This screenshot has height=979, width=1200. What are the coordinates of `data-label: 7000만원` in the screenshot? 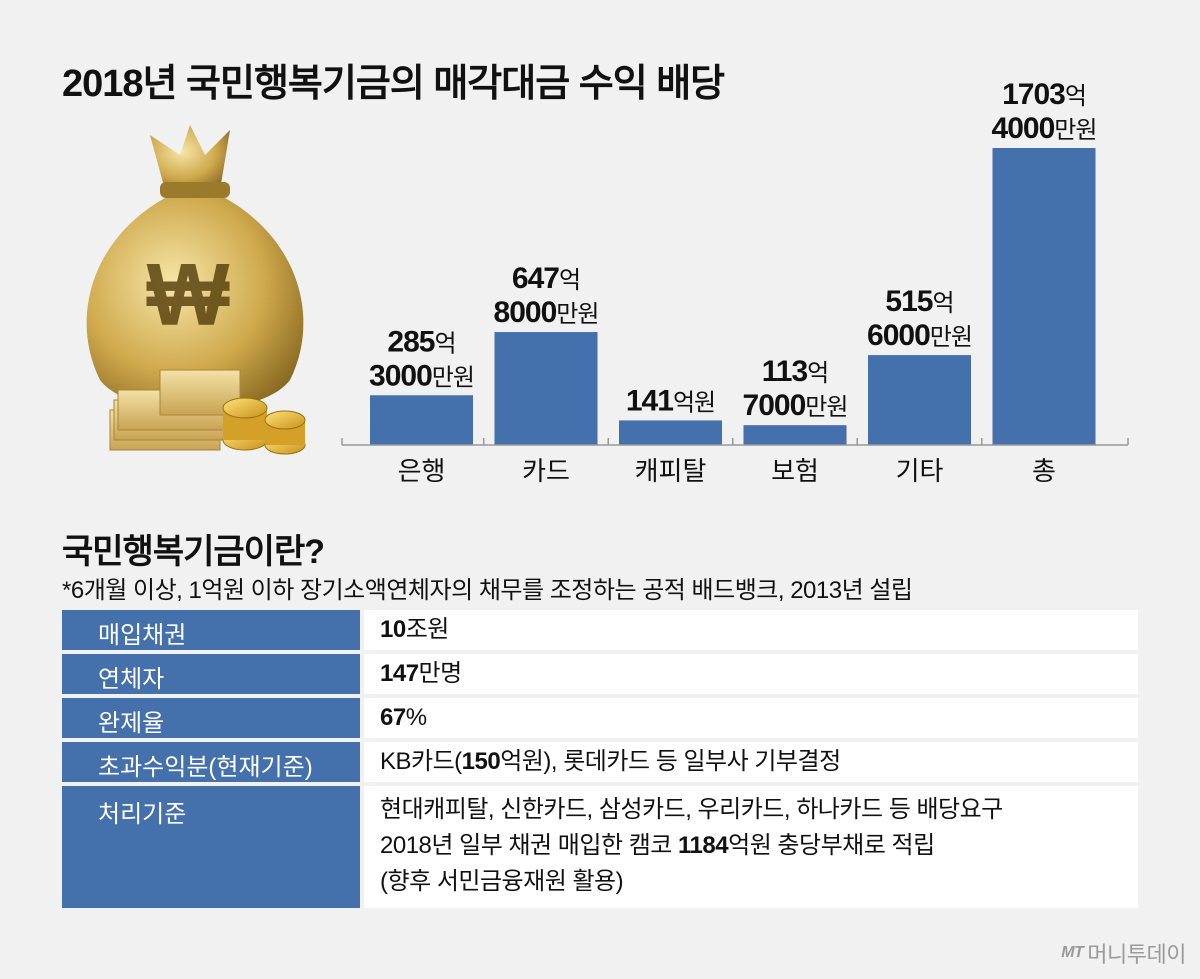 It's located at (795, 405).